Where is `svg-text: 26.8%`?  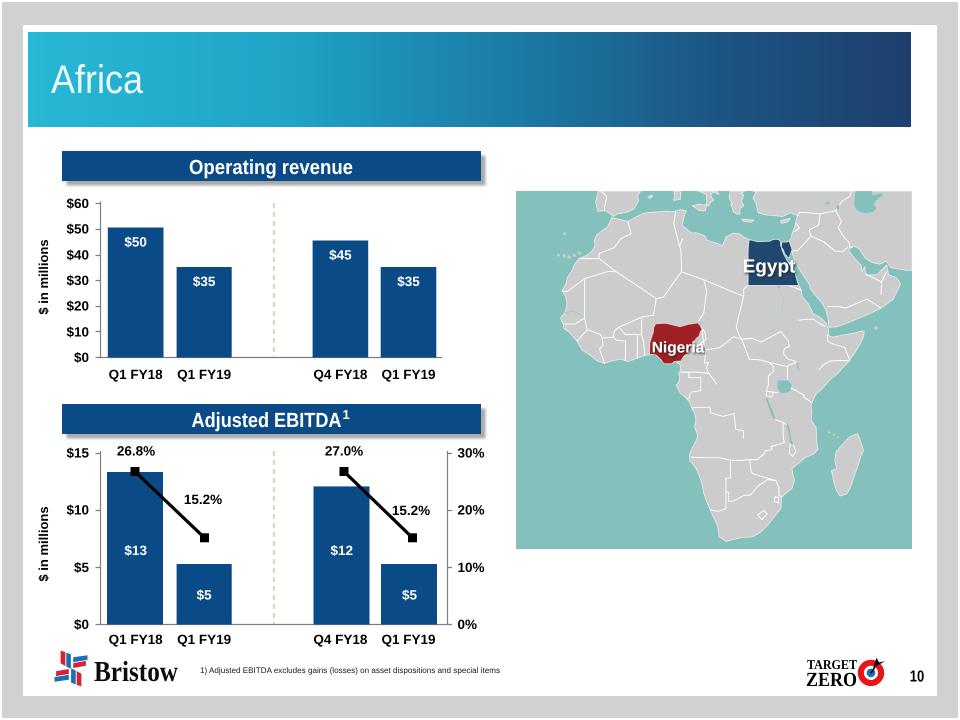 svg-text: 26.8% is located at coordinates (136, 451).